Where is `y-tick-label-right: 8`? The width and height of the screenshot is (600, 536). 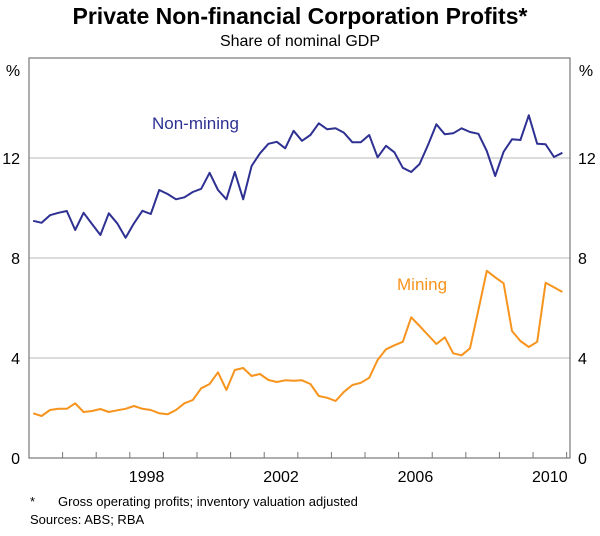
y-tick-label-right: 8 is located at coordinates (582, 259).